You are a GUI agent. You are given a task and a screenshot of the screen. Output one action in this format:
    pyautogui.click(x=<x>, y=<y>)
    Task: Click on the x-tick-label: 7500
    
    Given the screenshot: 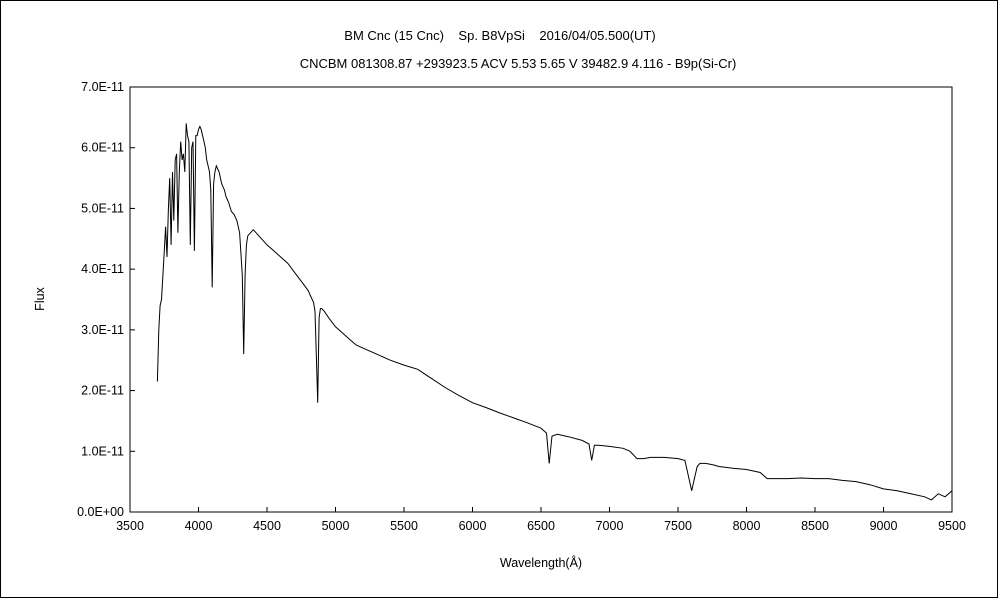 What is the action you would take?
    pyautogui.click(x=678, y=526)
    